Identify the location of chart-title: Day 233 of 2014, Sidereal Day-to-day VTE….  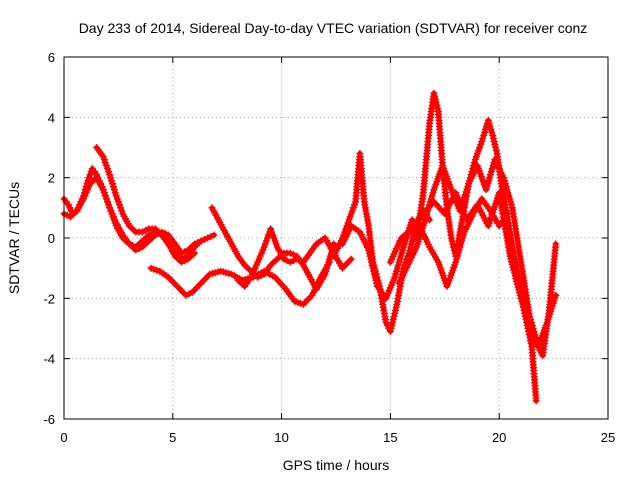
(333, 28).